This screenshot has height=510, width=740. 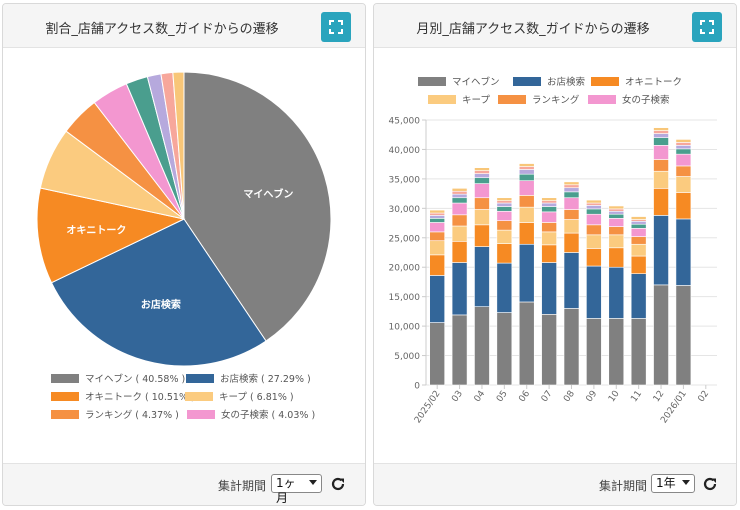 What do you see at coordinates (268, 193) in the screenshot?
I see `slice-label: マイヘブン` at bounding box center [268, 193].